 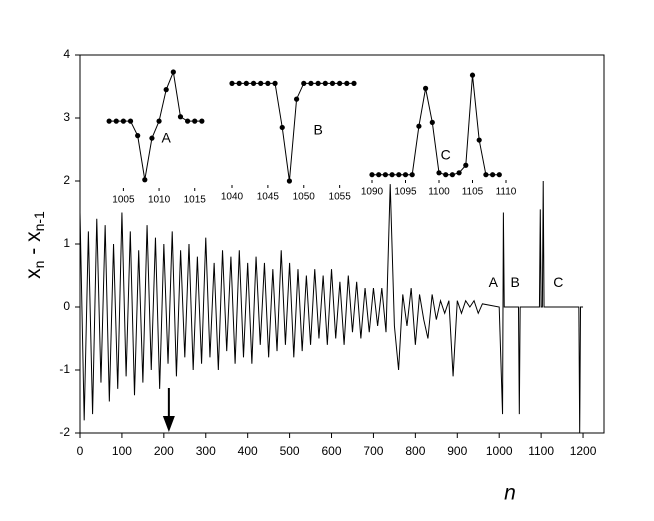 What do you see at coordinates (66, 117) in the screenshot?
I see `y-tick-label: 3` at bounding box center [66, 117].